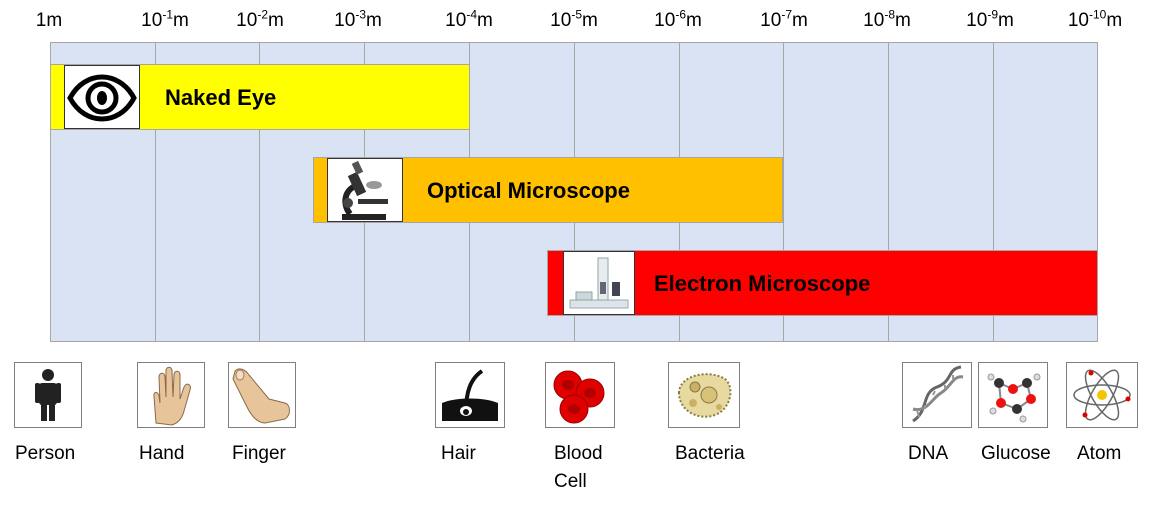 Image resolution: width=1157 pixels, height=509 pixels. I want to click on hair-icon, so click(470, 395).